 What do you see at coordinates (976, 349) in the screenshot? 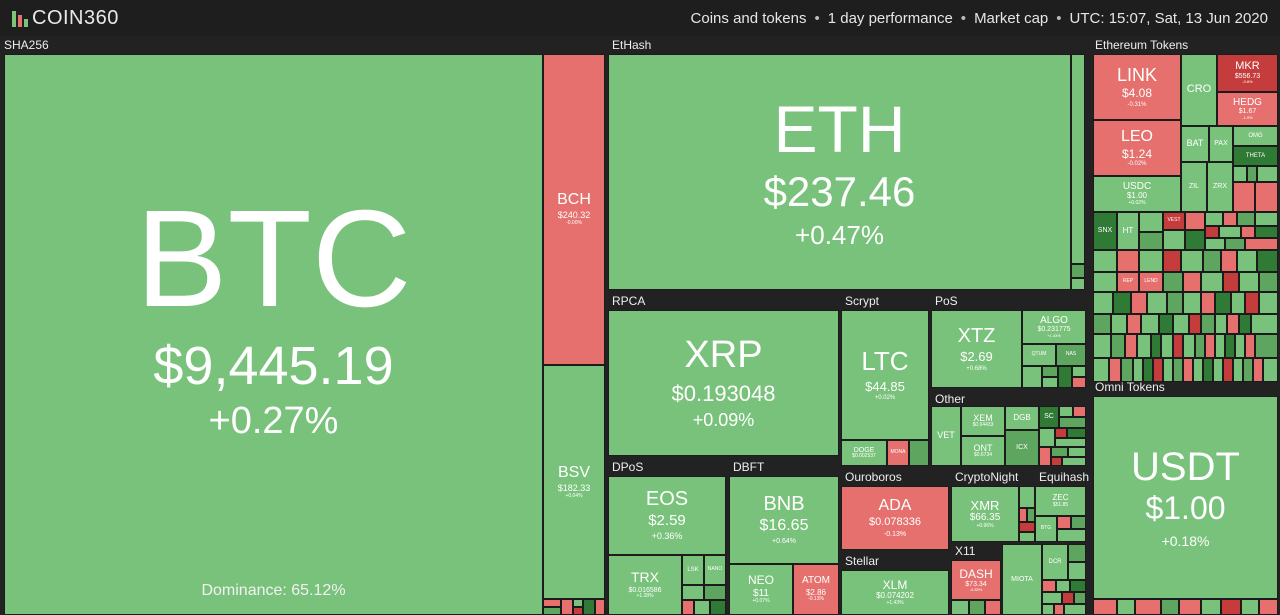
I see `coin-tile-xtz: XTZ $2.69 +0.68%` at bounding box center [976, 349].